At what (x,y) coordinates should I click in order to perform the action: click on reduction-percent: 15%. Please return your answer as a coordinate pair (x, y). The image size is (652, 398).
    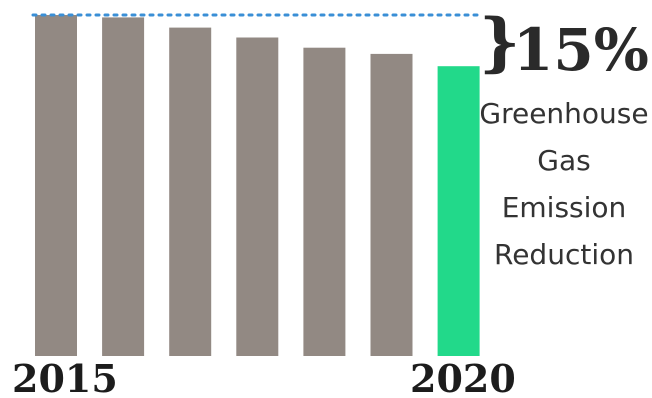
    Looking at the image, I should click on (581, 50).